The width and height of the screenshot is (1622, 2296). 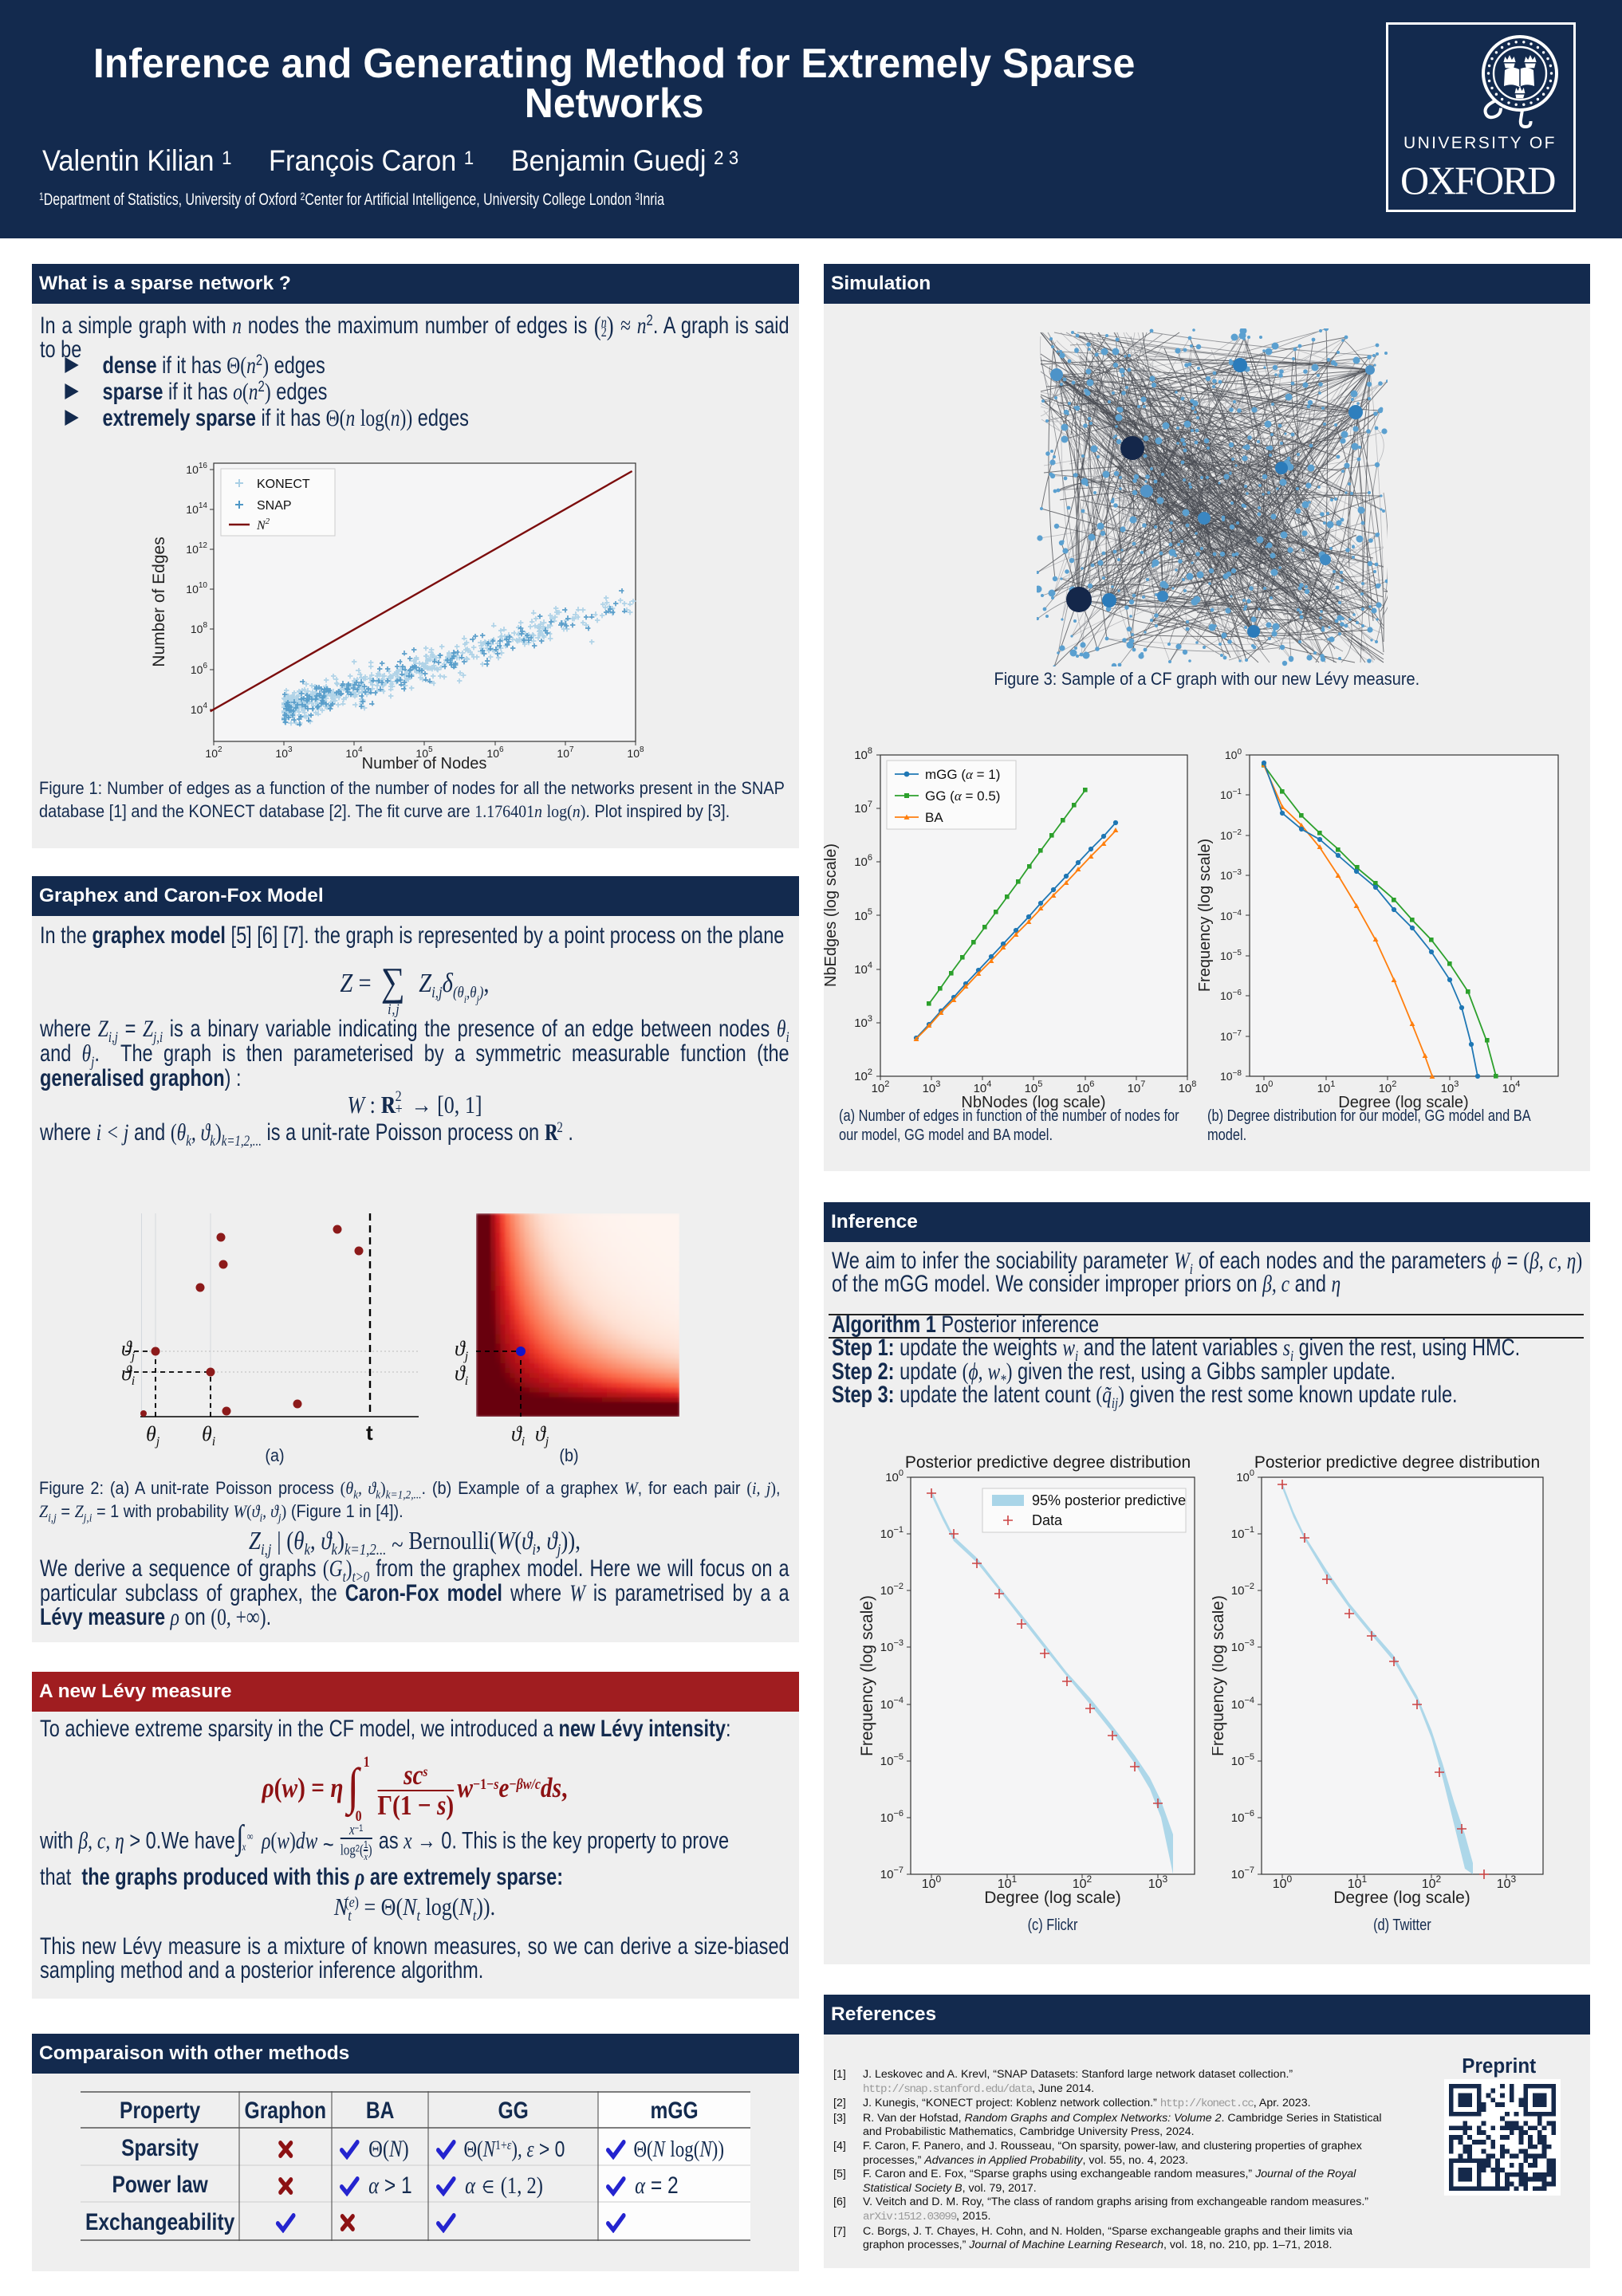 I want to click on svg-text: GG (α = 0.5), so click(x=962, y=796).